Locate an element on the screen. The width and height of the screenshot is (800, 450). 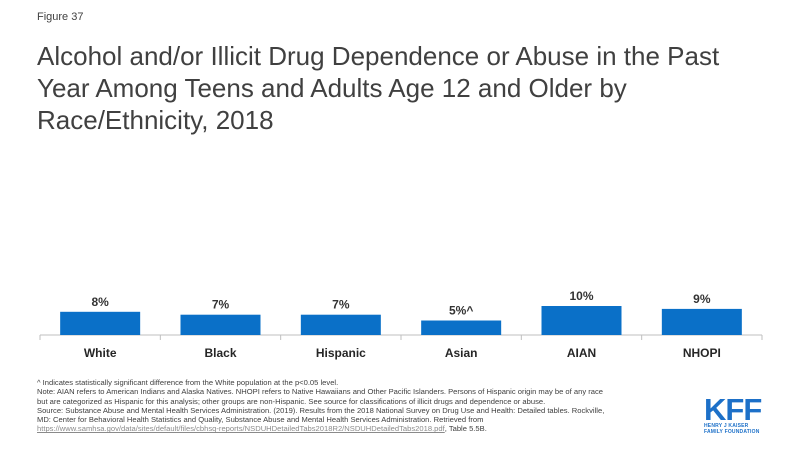
data-label-asian: 5%^ is located at coordinates (461, 311).